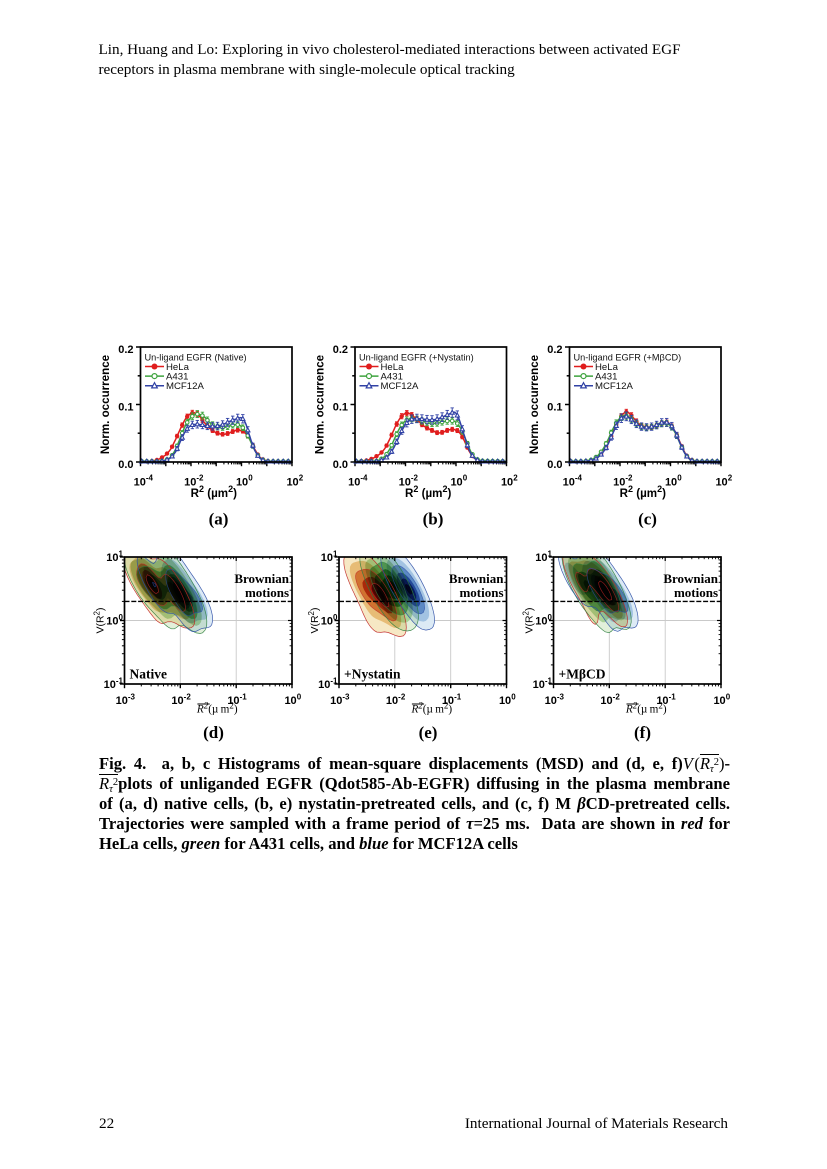 The height and width of the screenshot is (1169, 827). What do you see at coordinates (628, 358) in the screenshot?
I see `svg-text: Un-ligand EGFR (+MβCD)` at bounding box center [628, 358].